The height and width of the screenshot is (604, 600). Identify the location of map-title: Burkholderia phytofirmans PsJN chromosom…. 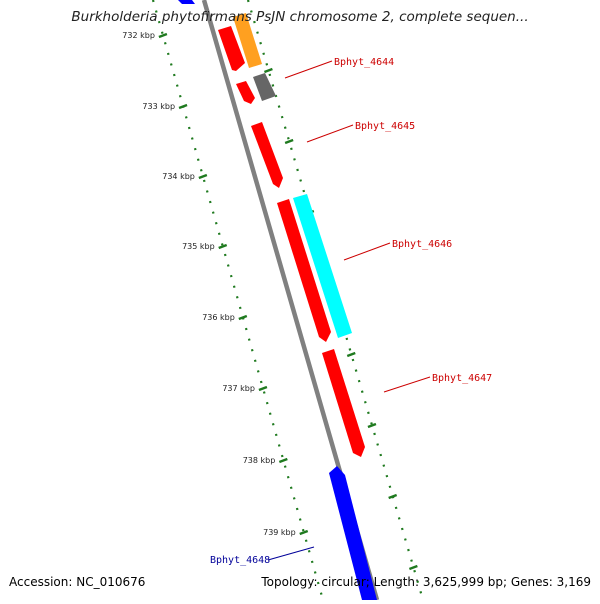
(300, 17).